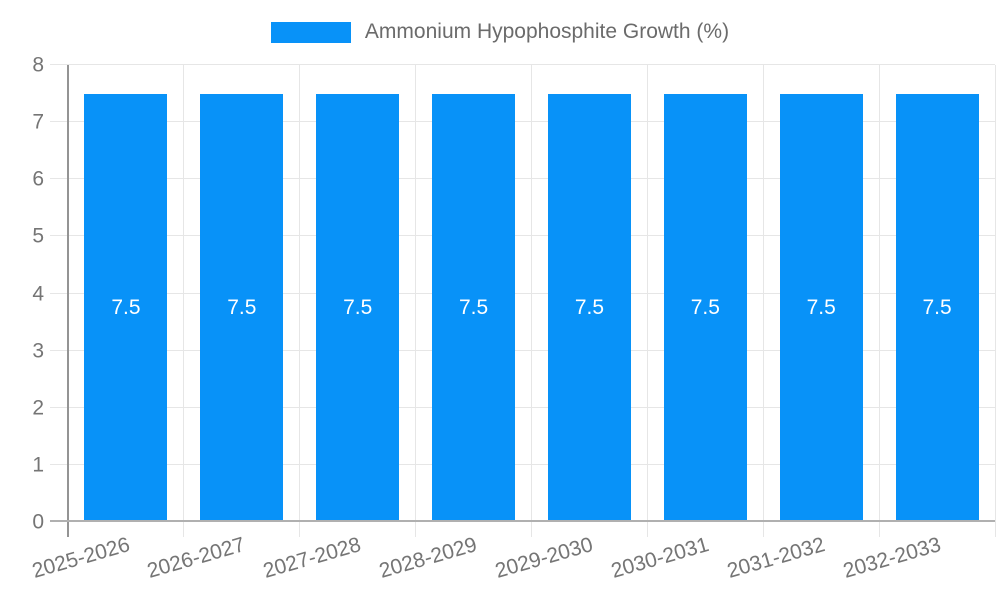  What do you see at coordinates (38, 179) in the screenshot?
I see `y-tick-label: 6` at bounding box center [38, 179].